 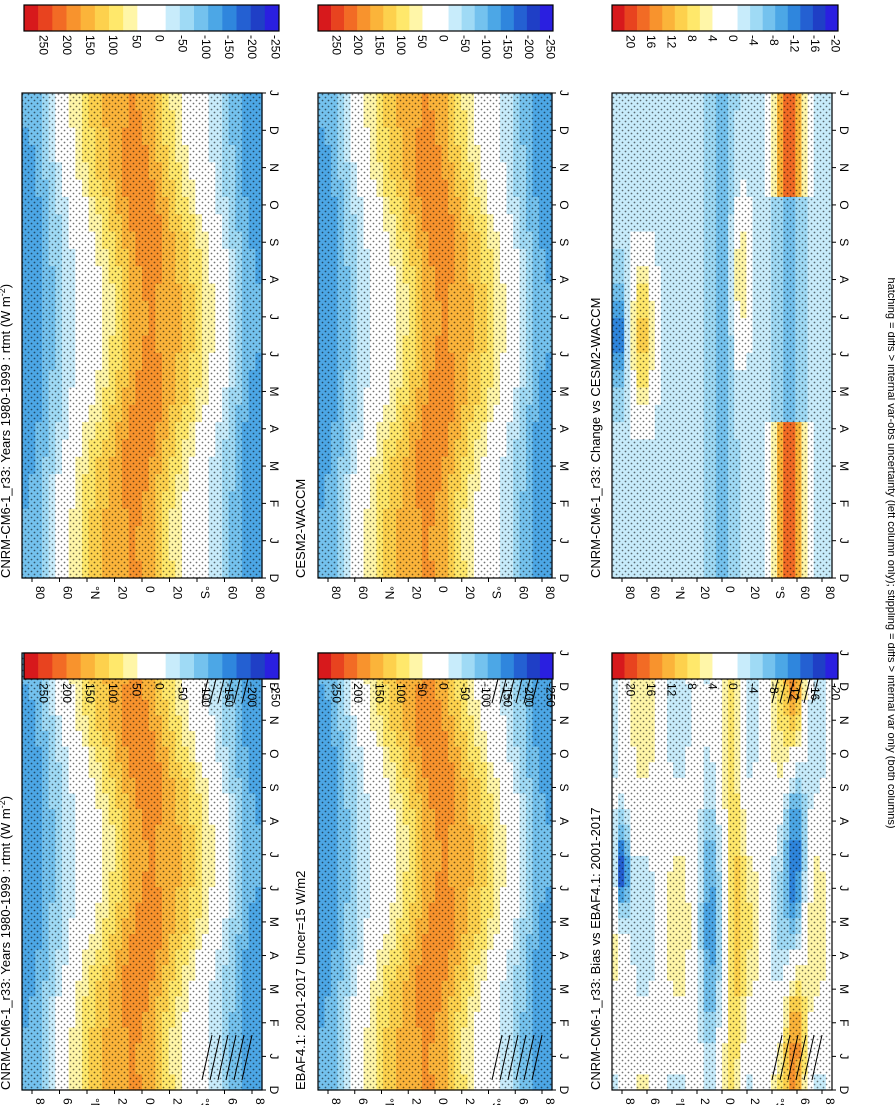 I want to click on panel-title: CESM2-WACCM, so click(x=300, y=528).